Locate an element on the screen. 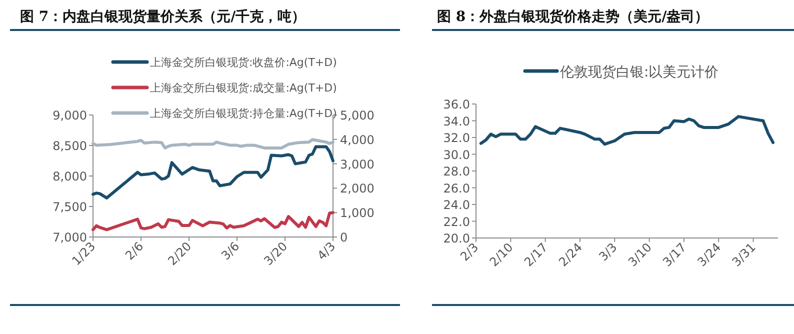 The width and height of the screenshot is (794, 334). legend-item: 上海金交所白银现货:成交量:Ag(T+D) is located at coordinates (224, 88).